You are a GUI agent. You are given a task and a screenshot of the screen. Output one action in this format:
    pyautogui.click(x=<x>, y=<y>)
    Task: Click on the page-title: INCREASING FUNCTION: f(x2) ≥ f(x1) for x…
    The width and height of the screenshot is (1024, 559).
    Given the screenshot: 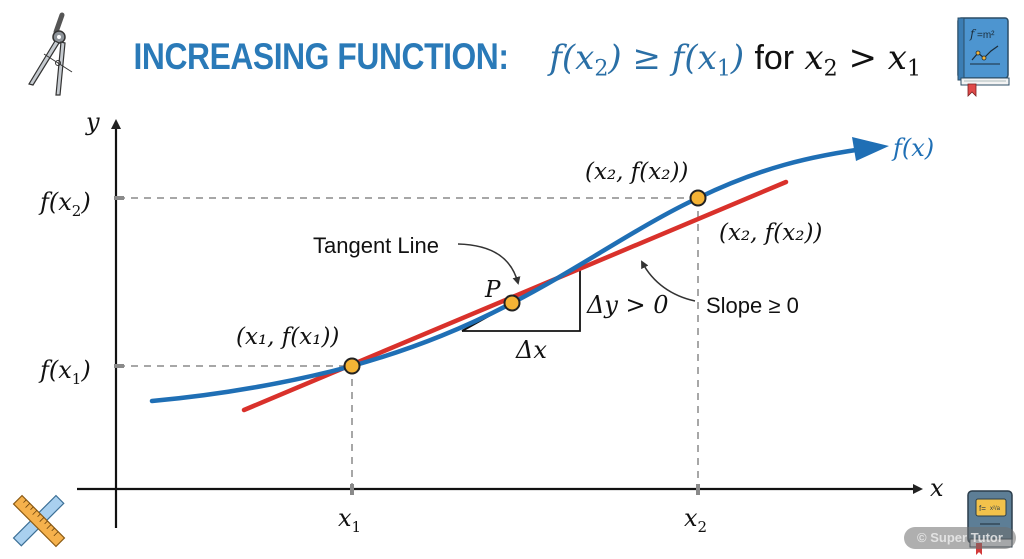 What is the action you would take?
    pyautogui.click(x=512, y=63)
    